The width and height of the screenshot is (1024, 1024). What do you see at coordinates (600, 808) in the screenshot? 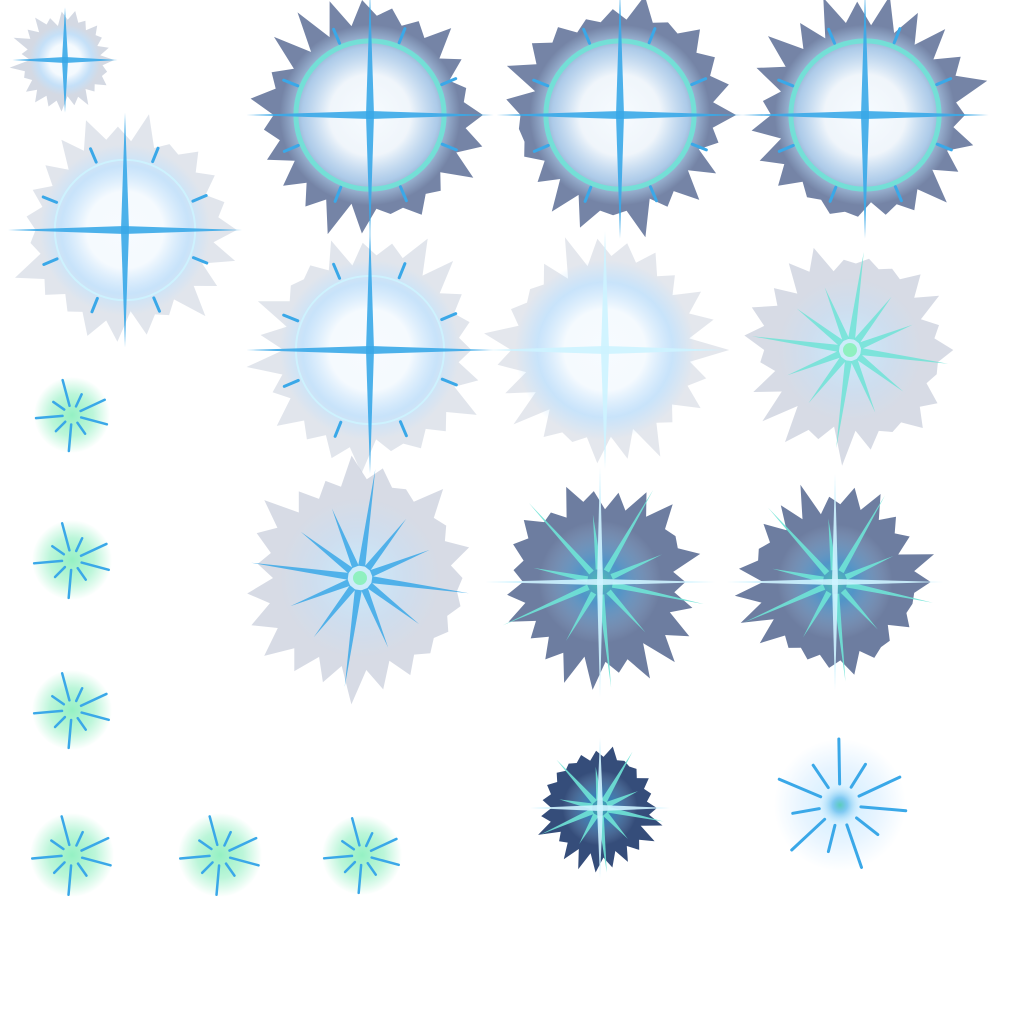
I see `effect-frame-small-dark-burst` at bounding box center [600, 808].